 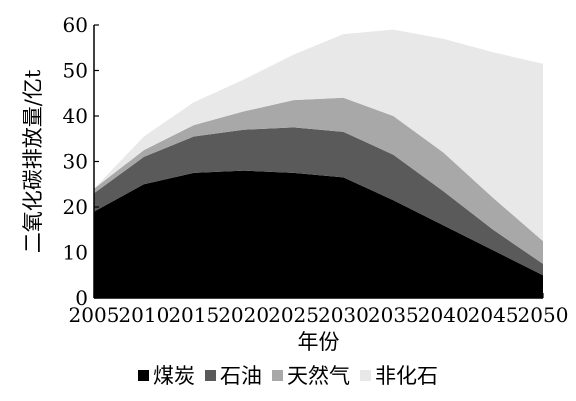 What do you see at coordinates (318, 376) in the screenshot?
I see `legend-label: 天然气` at bounding box center [318, 376].